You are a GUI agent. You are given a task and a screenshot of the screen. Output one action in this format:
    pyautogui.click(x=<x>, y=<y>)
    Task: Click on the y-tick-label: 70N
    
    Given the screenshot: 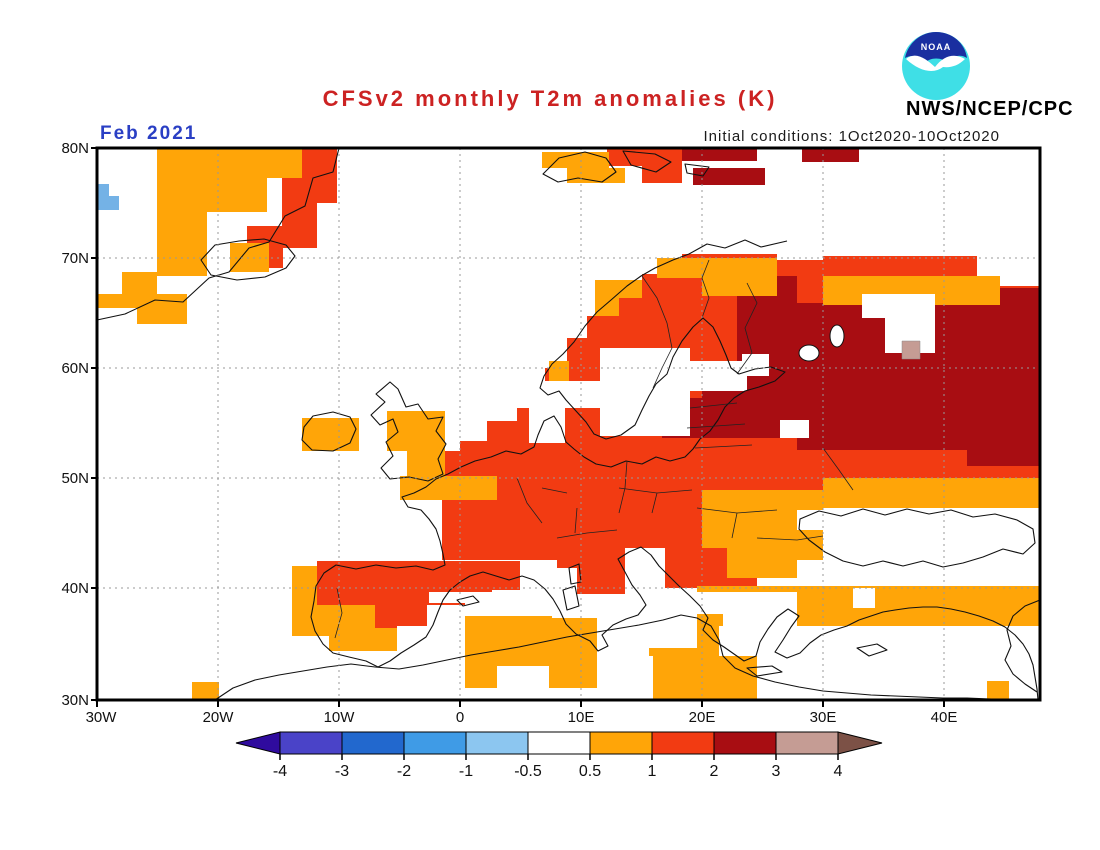 What is the action you would take?
    pyautogui.click(x=75, y=258)
    